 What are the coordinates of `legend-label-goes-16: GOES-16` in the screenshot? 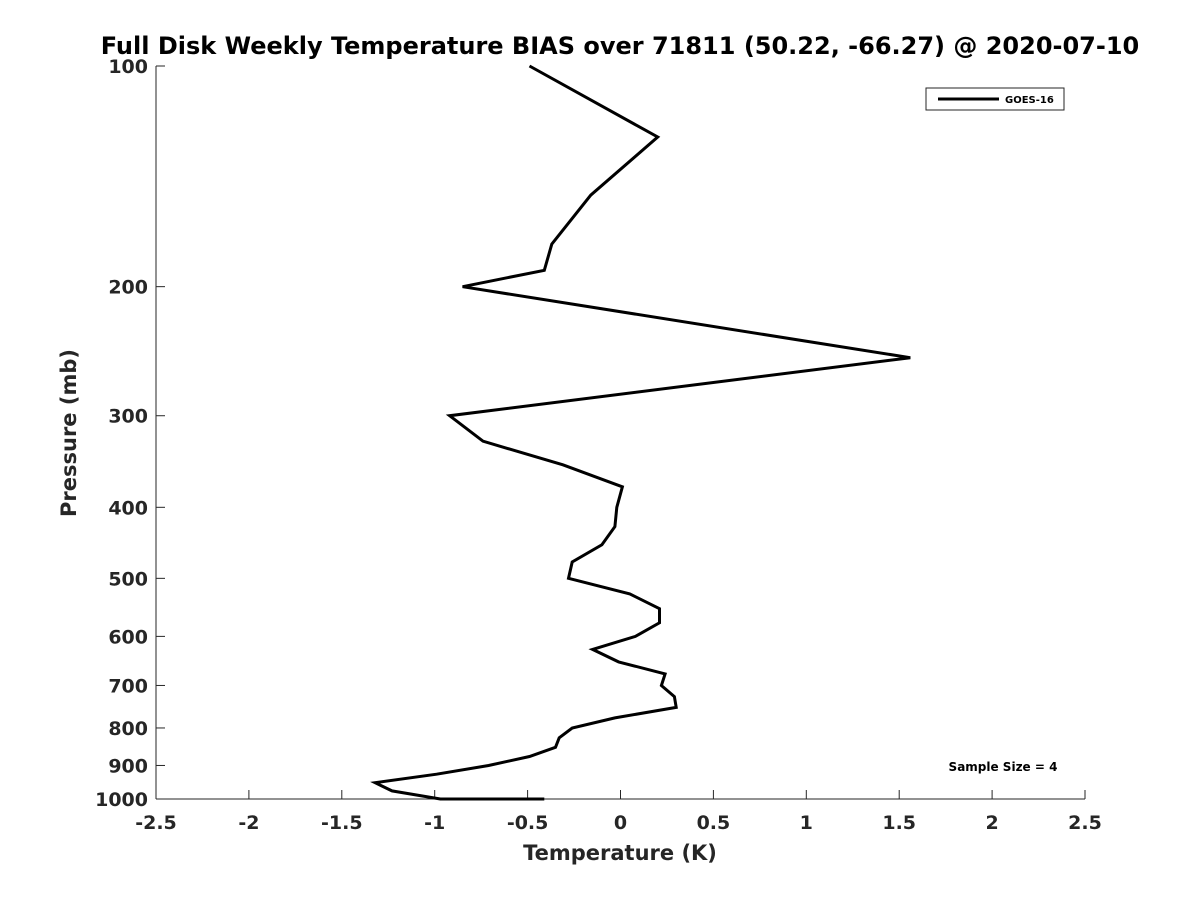 It's located at (1029, 100).